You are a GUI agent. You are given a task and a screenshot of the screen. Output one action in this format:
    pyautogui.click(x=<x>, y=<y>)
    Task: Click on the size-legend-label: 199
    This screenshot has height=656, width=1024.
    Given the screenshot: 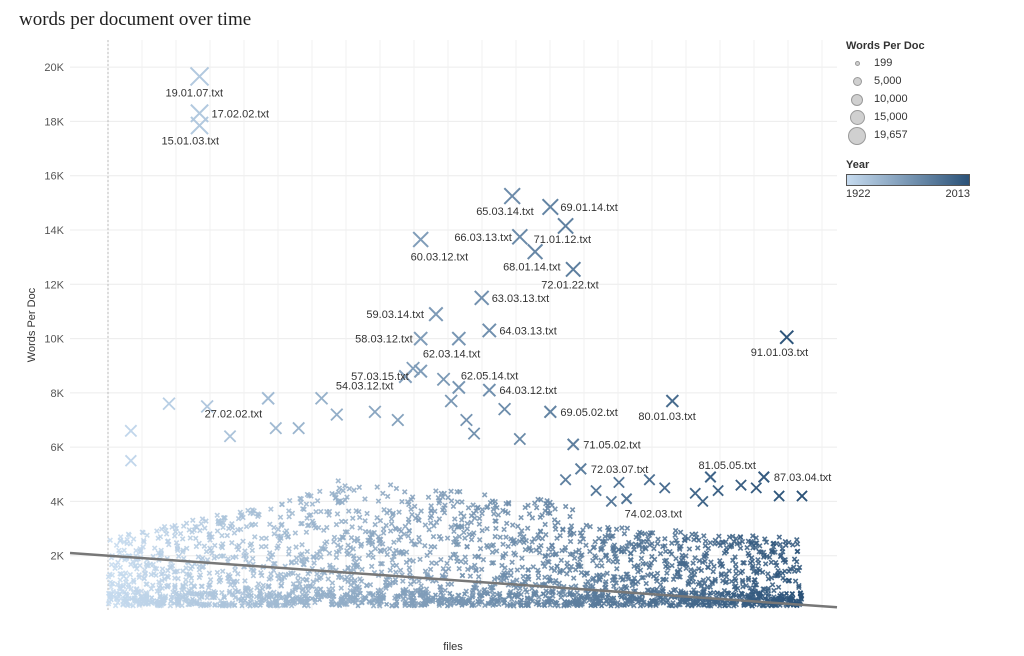 What is the action you would take?
    pyautogui.click(x=883, y=63)
    